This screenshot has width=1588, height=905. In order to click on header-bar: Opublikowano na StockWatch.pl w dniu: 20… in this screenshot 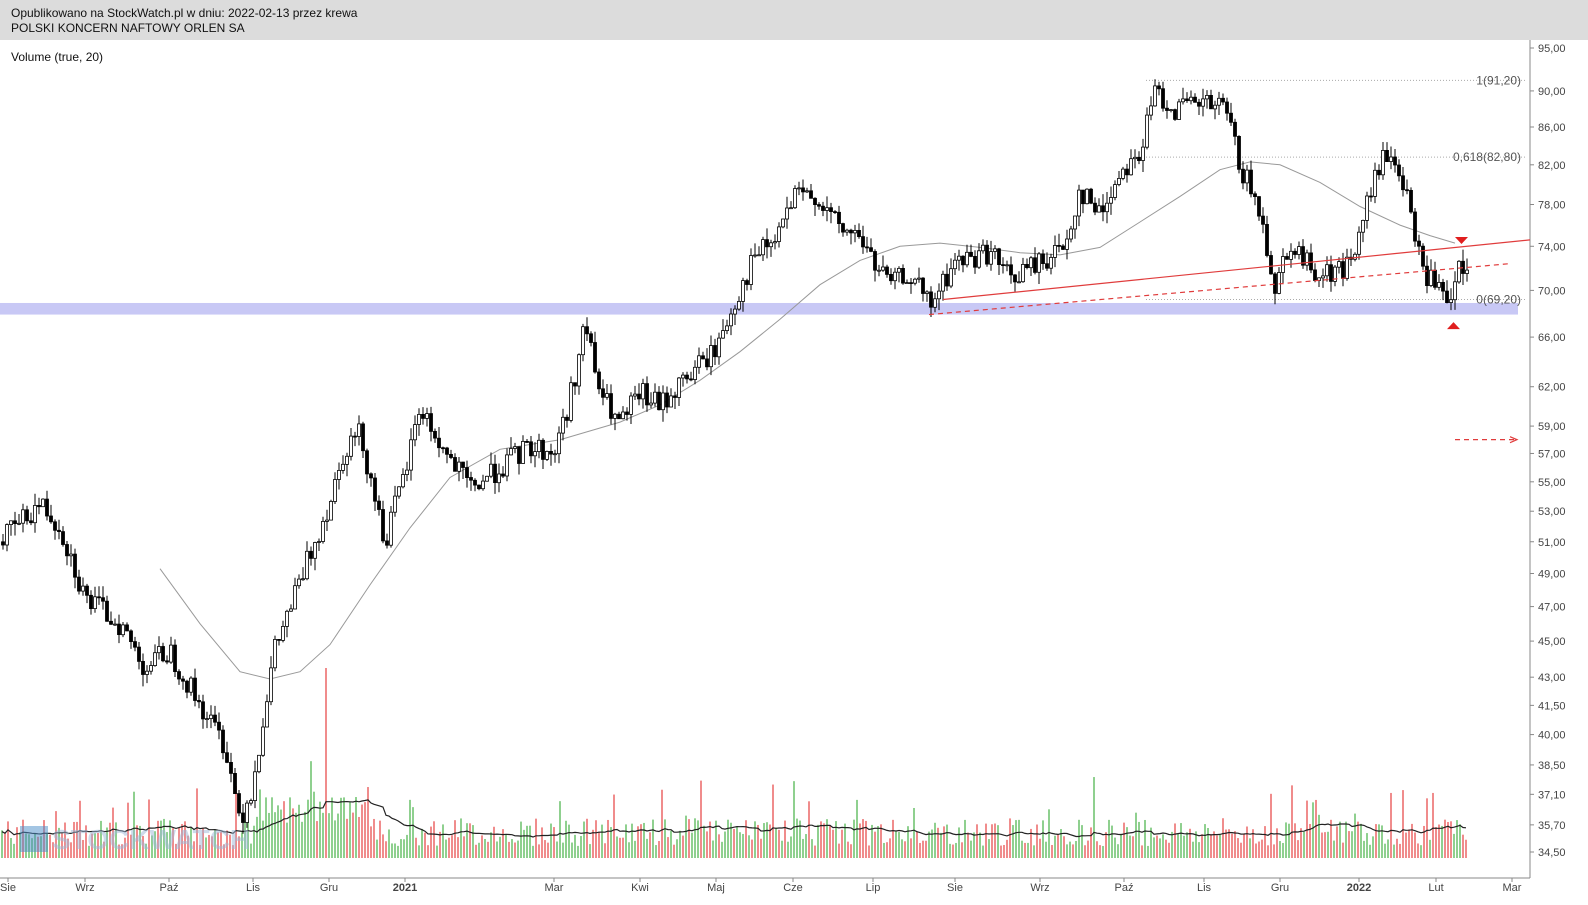, I will do `click(794, 20)`.